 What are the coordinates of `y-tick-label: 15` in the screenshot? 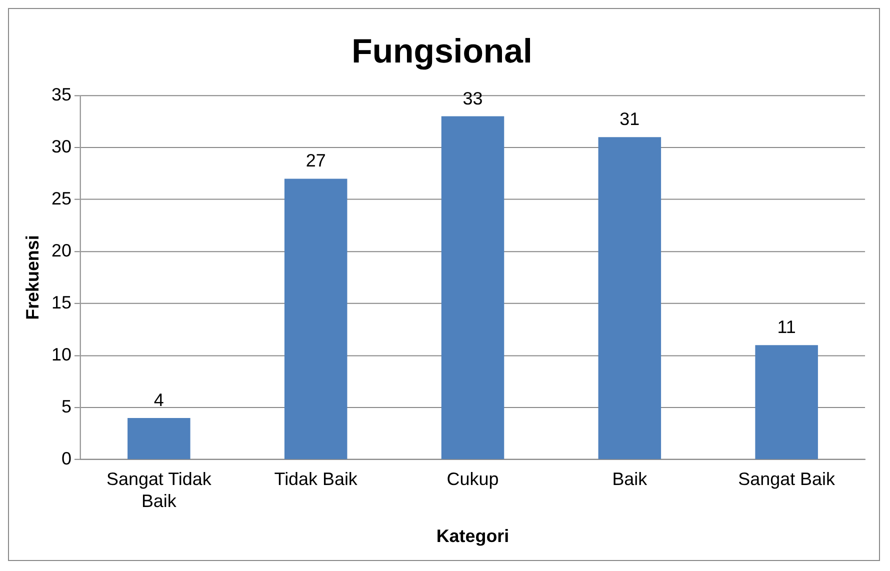 It's located at (62, 302).